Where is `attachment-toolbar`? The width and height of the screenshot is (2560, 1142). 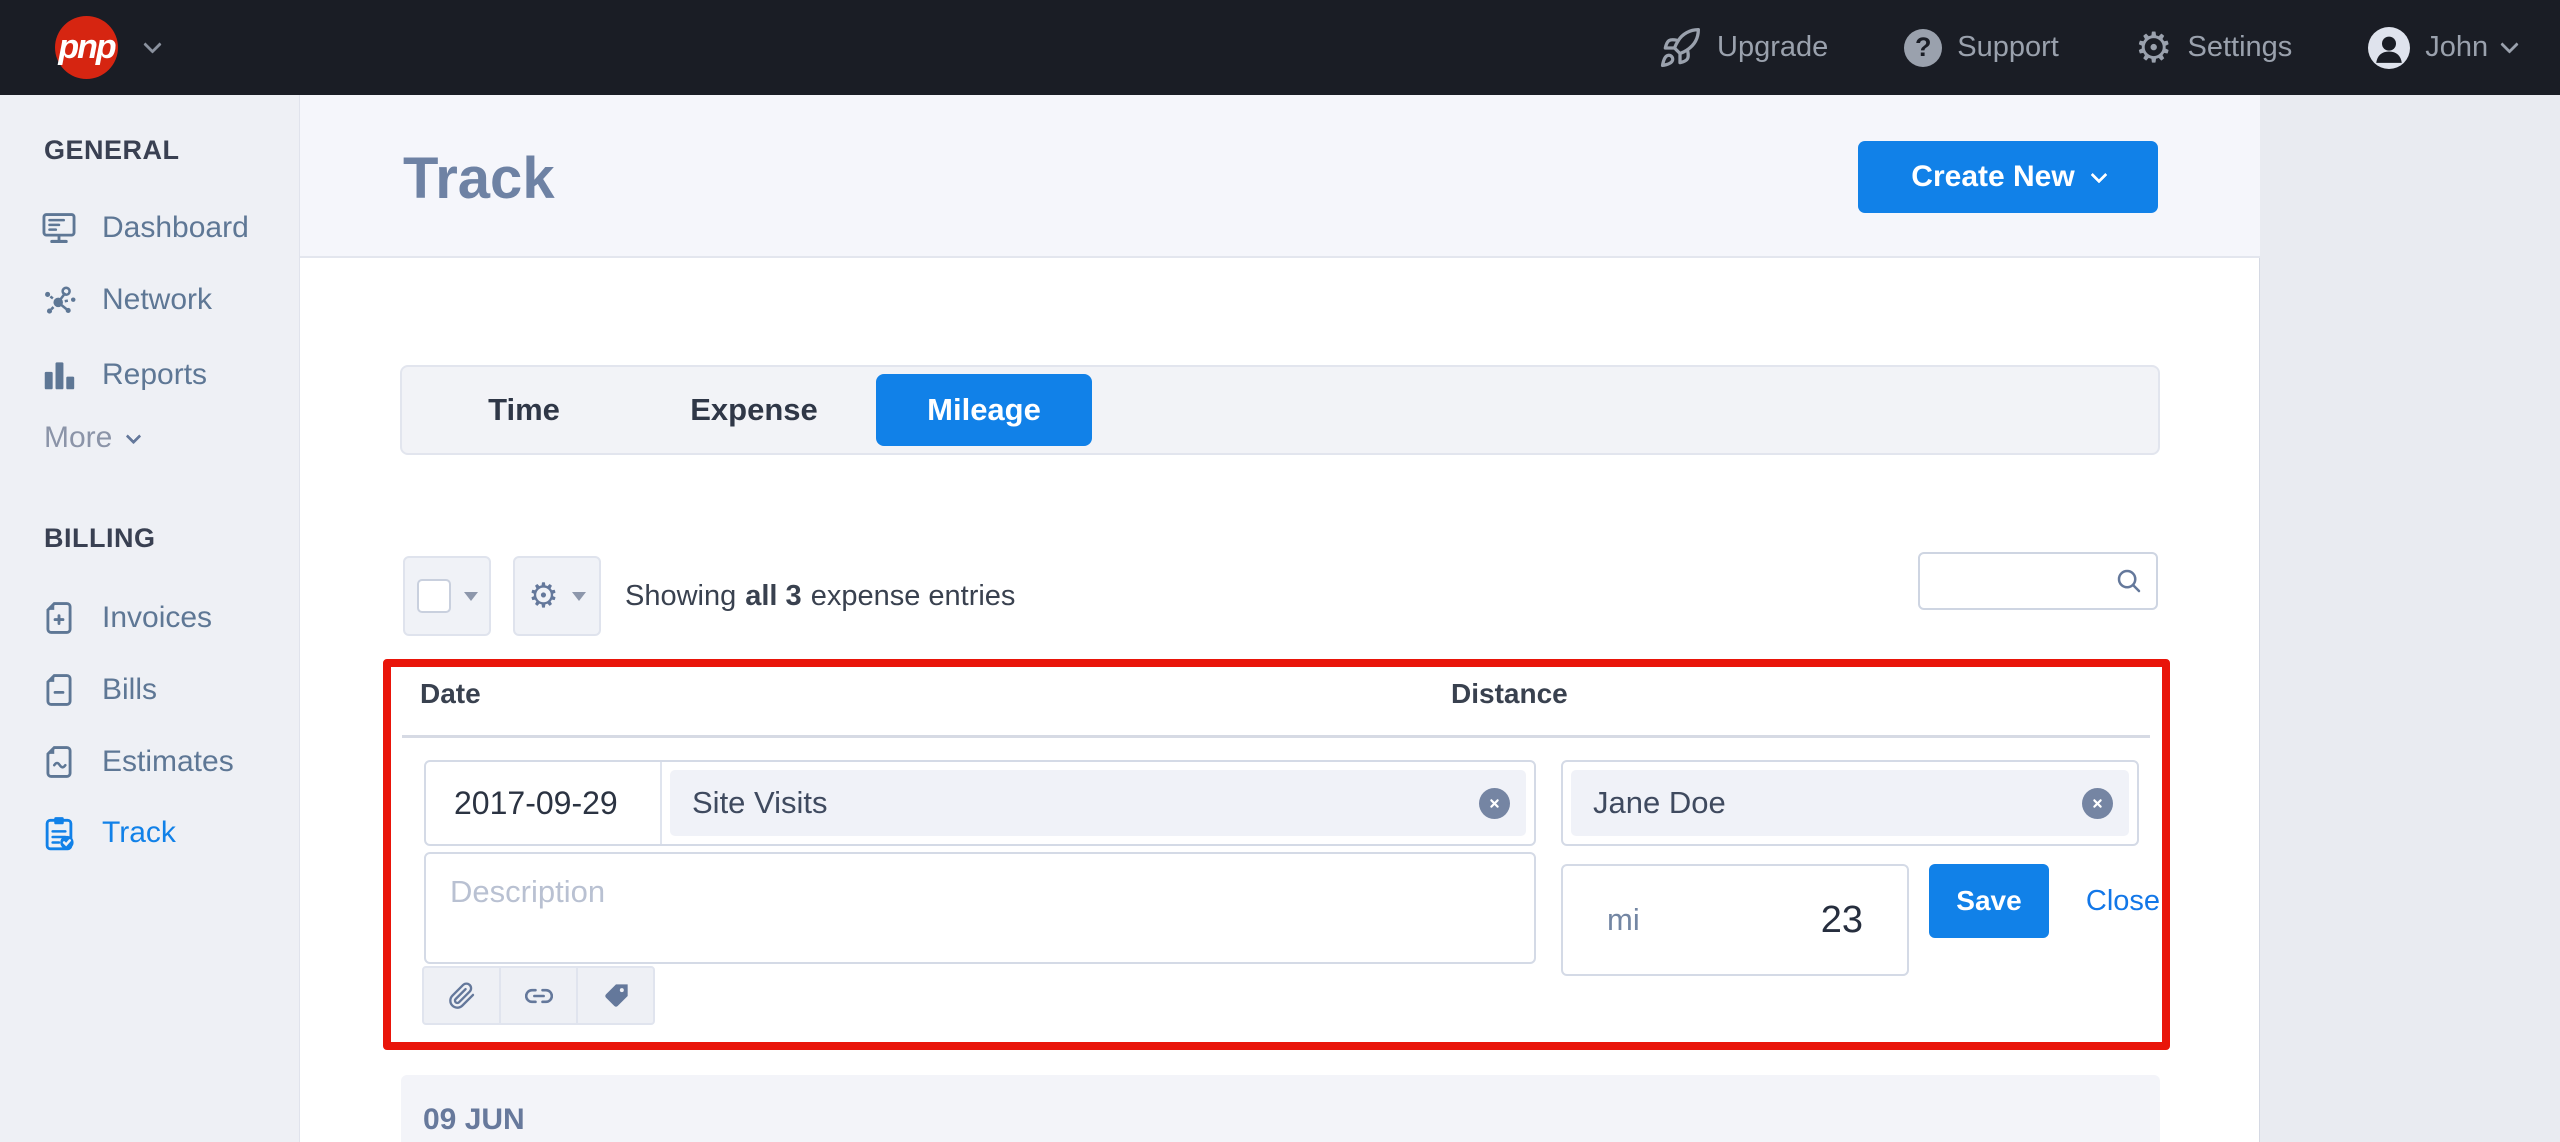
attachment-toolbar is located at coordinates (538, 995).